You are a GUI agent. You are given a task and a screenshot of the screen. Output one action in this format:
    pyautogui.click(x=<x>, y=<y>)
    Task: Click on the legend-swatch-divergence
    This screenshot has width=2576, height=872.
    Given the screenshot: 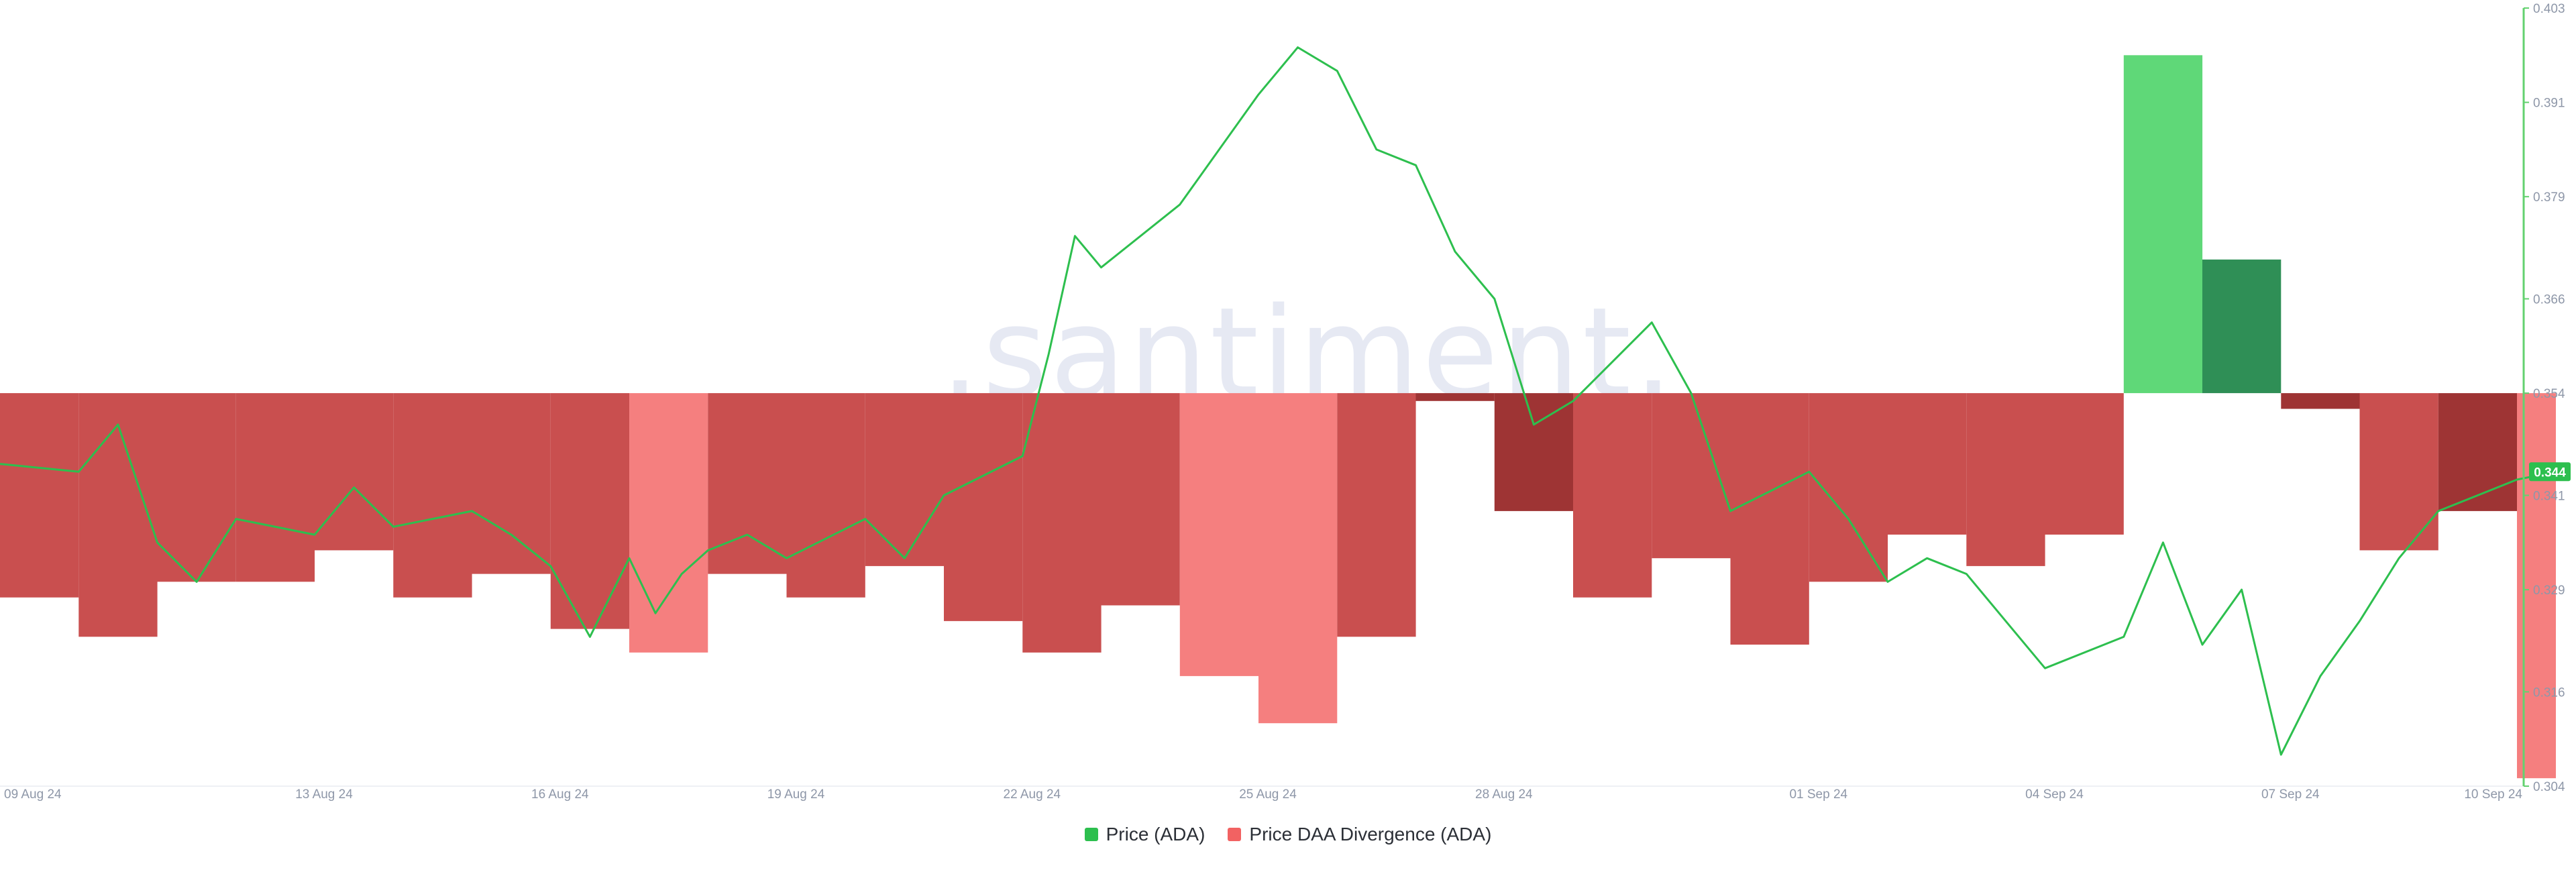 What is the action you would take?
    pyautogui.click(x=1235, y=834)
    